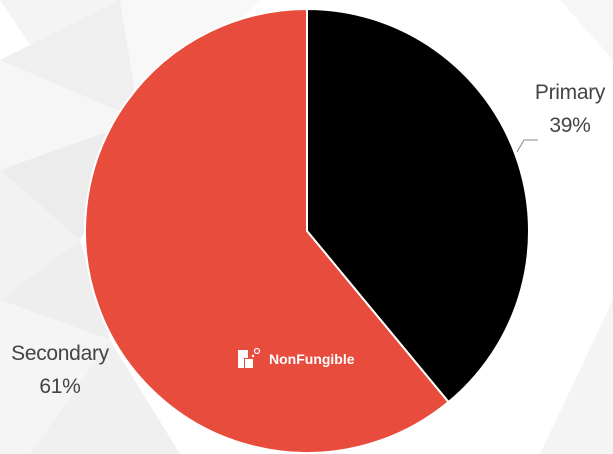 The image size is (613, 454). What do you see at coordinates (569, 125) in the screenshot?
I see `slice-label-primary-value: 39%` at bounding box center [569, 125].